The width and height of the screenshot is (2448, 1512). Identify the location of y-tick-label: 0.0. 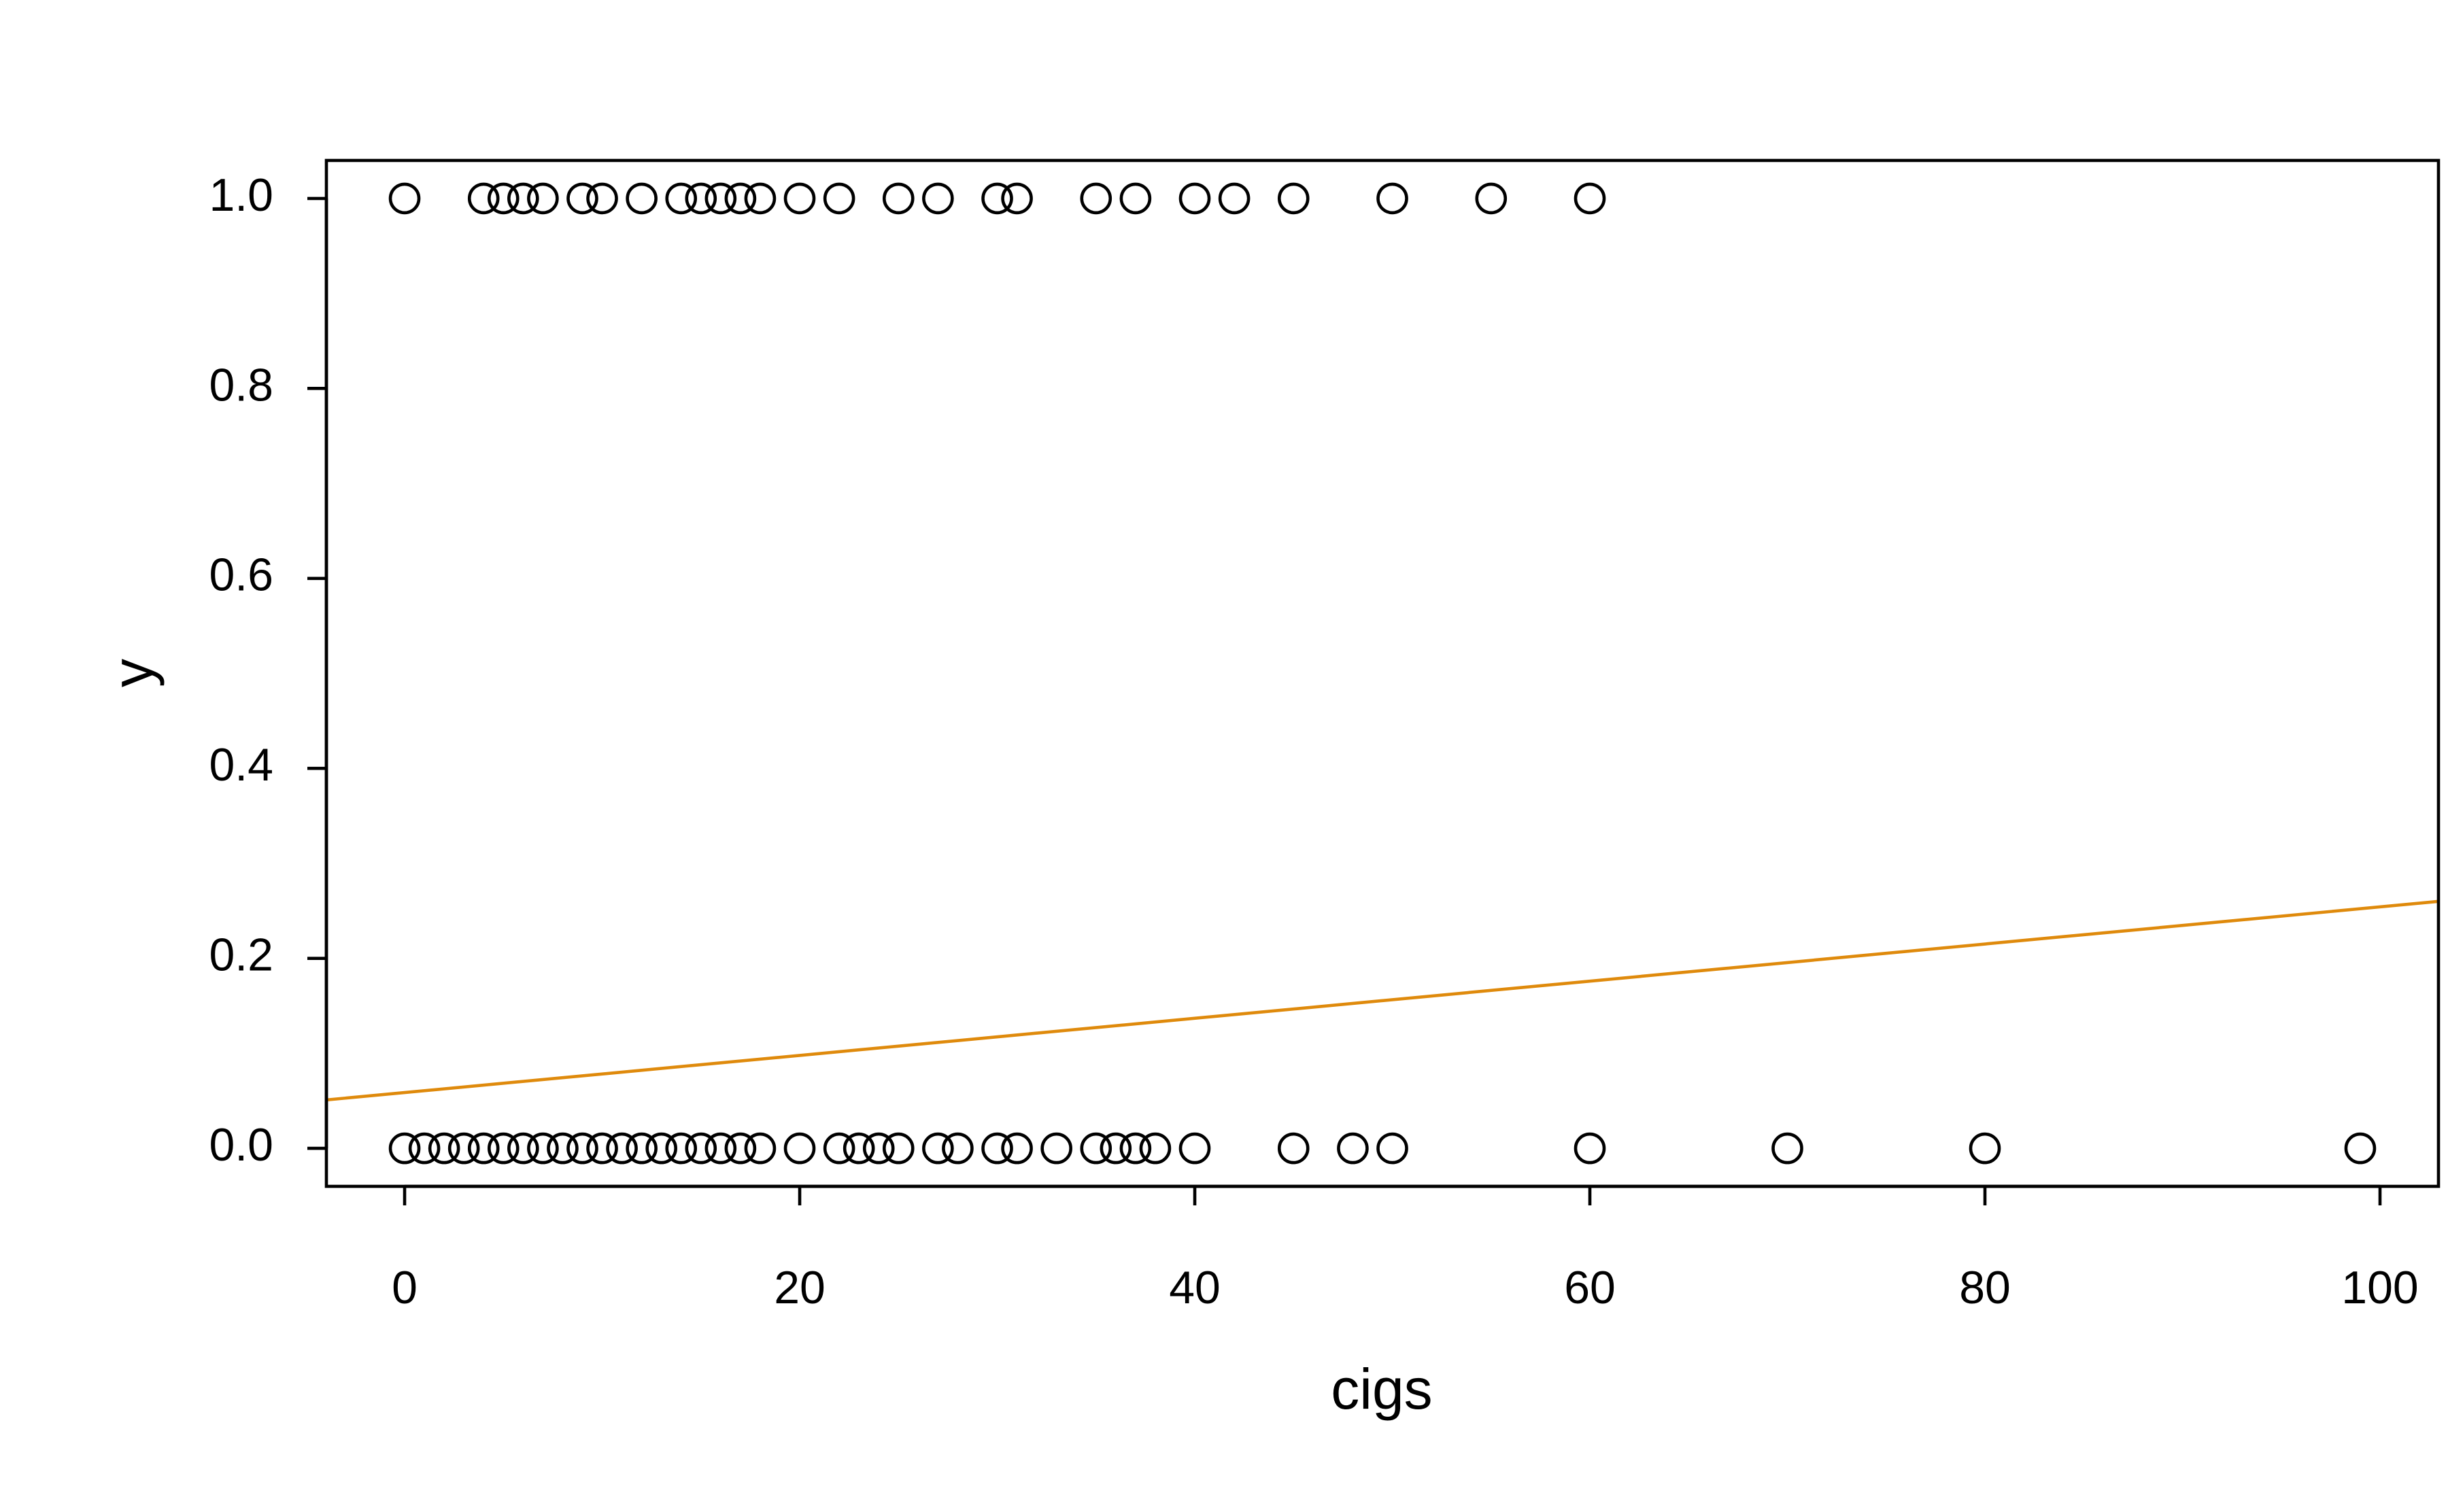
(241, 1145).